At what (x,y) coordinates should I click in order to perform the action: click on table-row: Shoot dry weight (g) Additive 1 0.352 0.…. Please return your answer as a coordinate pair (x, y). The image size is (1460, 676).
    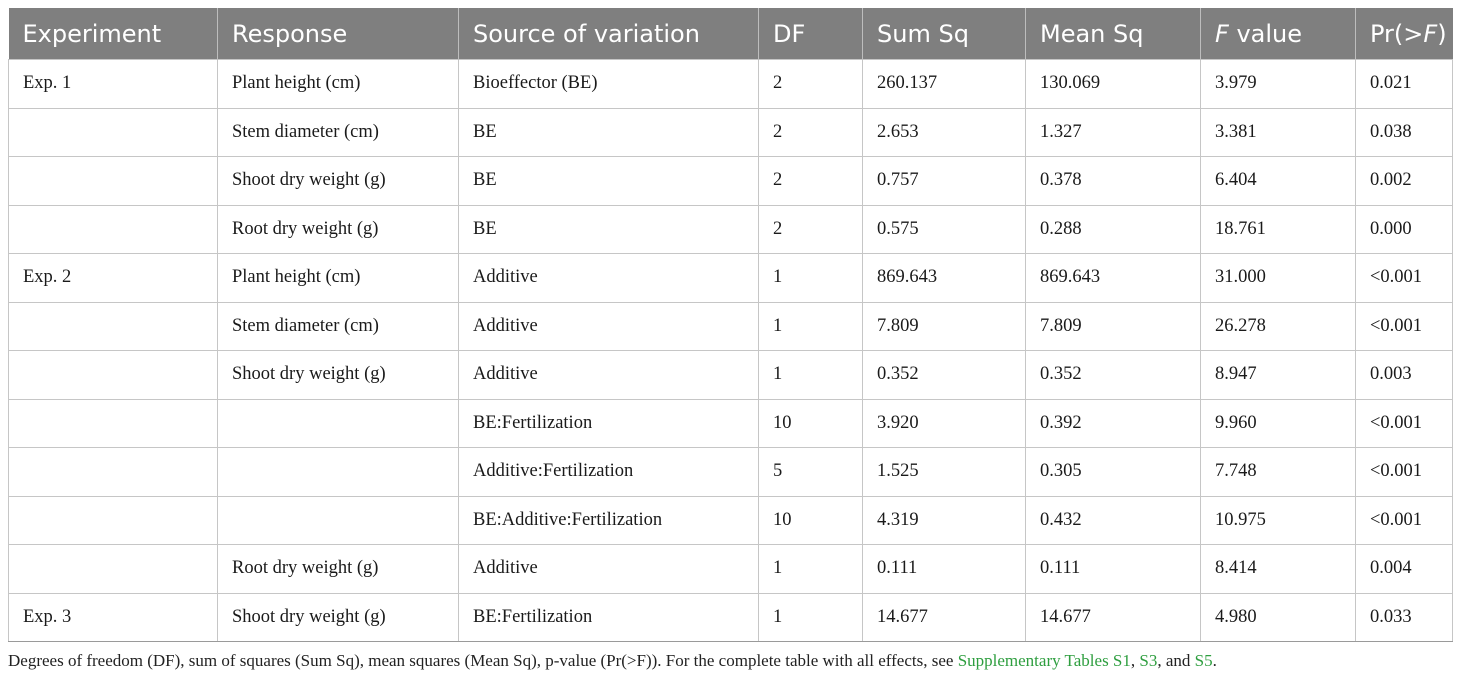
    Looking at the image, I should click on (730, 375).